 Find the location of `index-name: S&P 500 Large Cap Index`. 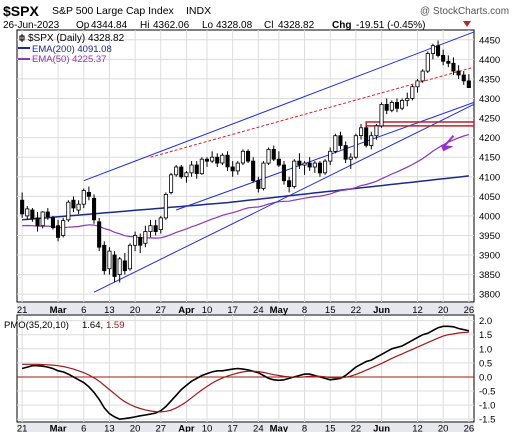

index-name: S&P 500 Large Cap Index is located at coordinates (113, 11).